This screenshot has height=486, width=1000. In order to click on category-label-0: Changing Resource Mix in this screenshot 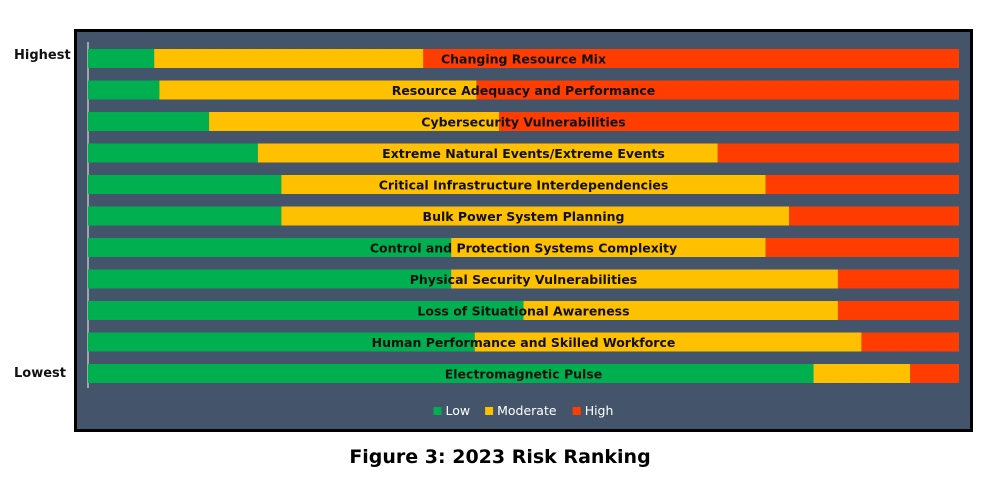, I will do `click(523, 59)`.